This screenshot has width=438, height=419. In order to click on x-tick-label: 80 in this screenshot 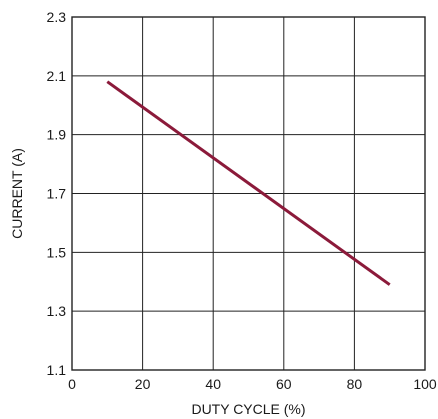, I will do `click(355, 384)`.